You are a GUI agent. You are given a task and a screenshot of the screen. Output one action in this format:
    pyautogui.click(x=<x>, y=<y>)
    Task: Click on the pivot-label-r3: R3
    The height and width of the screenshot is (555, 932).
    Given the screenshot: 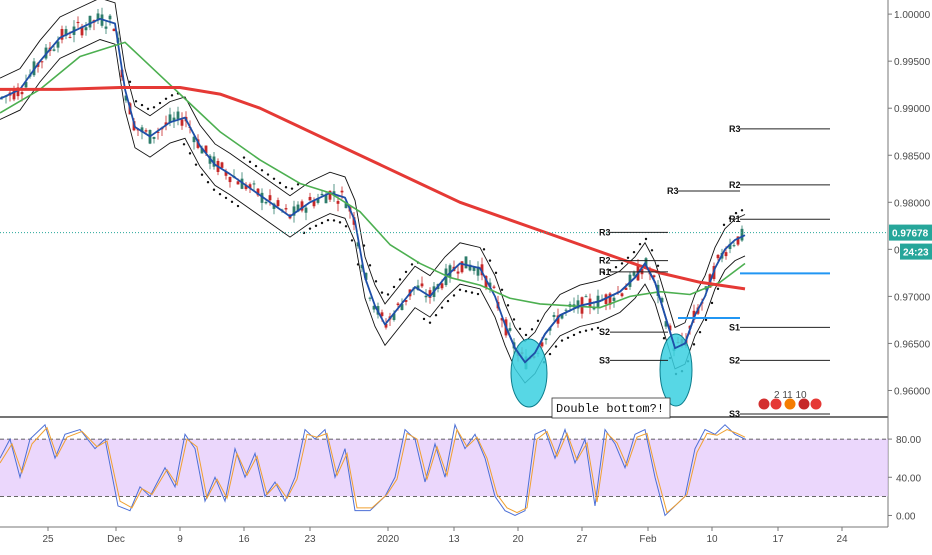 What is the action you would take?
    pyautogui.click(x=673, y=191)
    